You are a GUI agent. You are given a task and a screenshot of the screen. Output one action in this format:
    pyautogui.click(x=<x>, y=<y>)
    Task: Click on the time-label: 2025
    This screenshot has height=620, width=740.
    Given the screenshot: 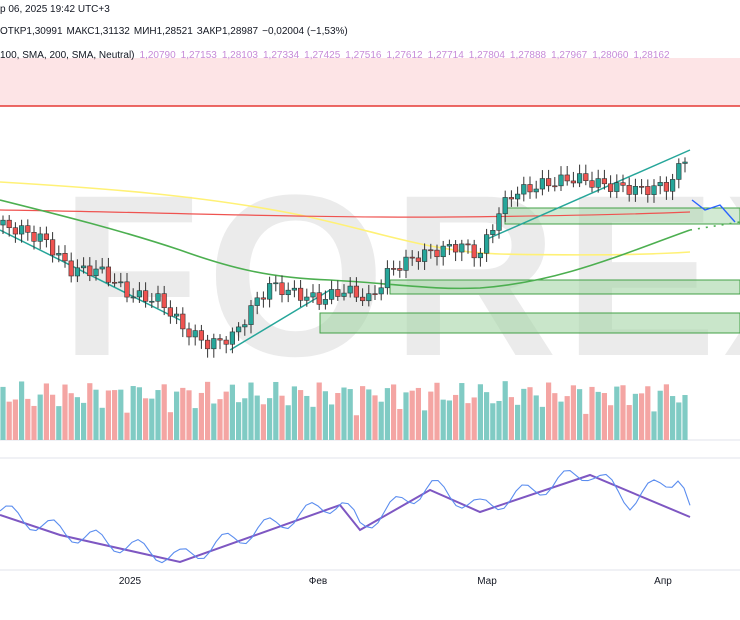 What is the action you would take?
    pyautogui.click(x=130, y=581)
    